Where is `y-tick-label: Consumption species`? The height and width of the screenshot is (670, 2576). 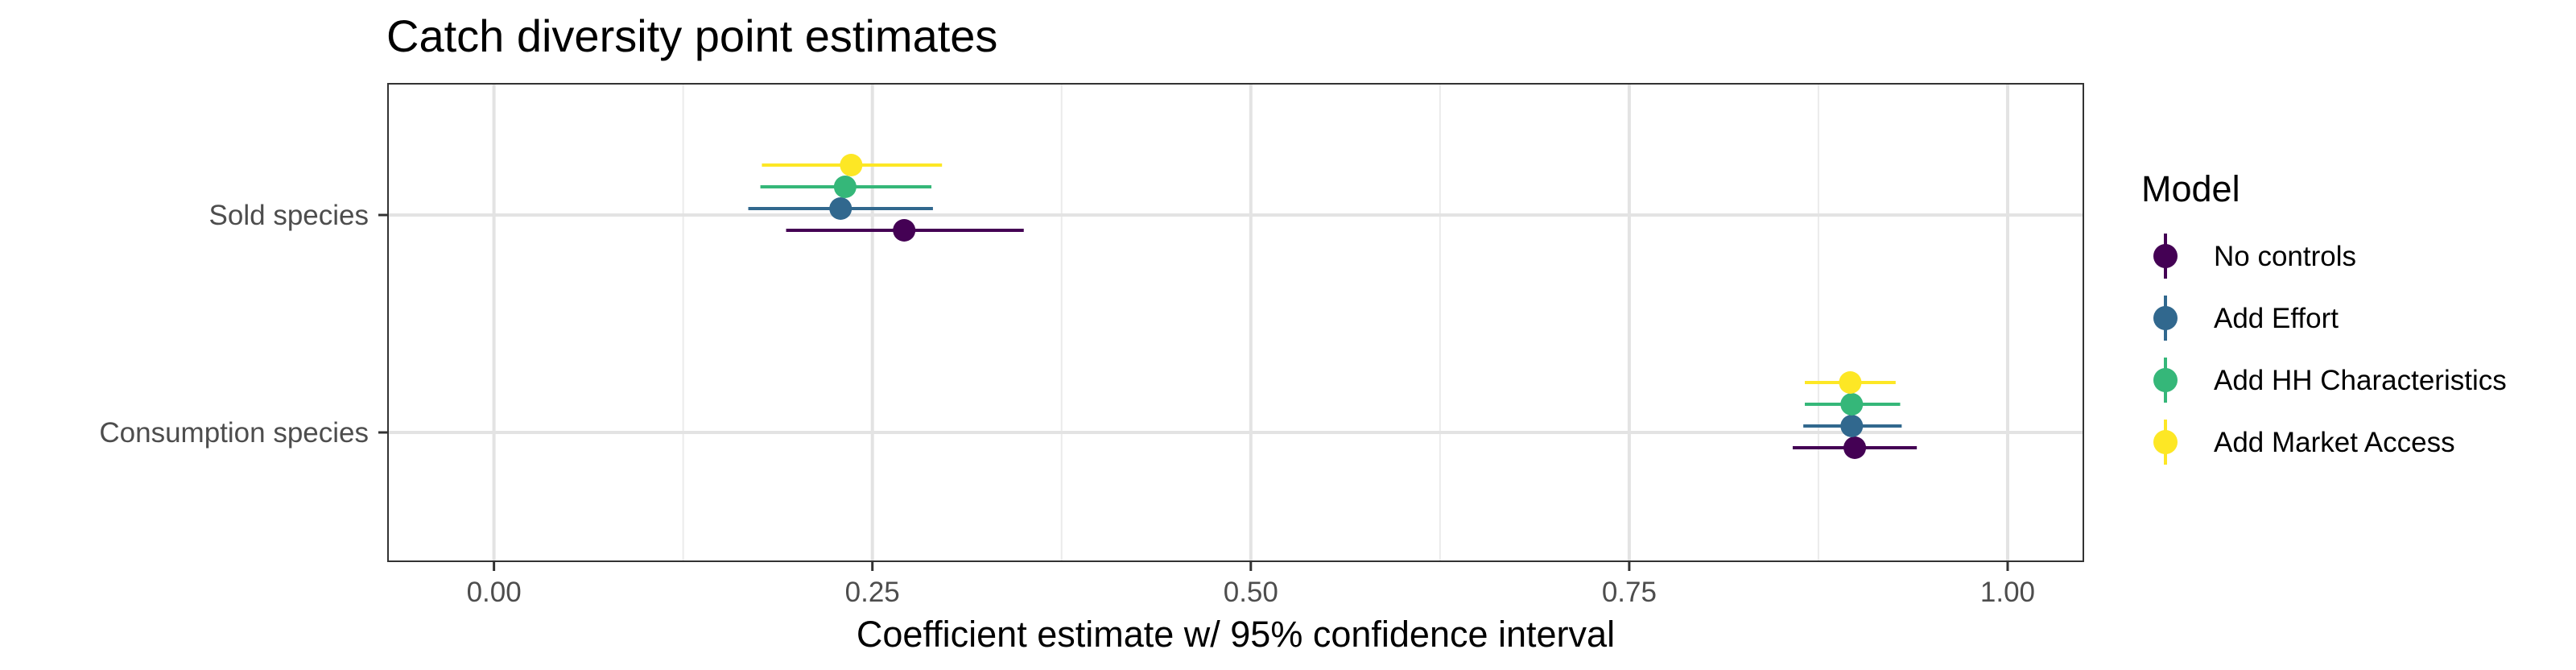
y-tick-label: Consumption species is located at coordinates (234, 433).